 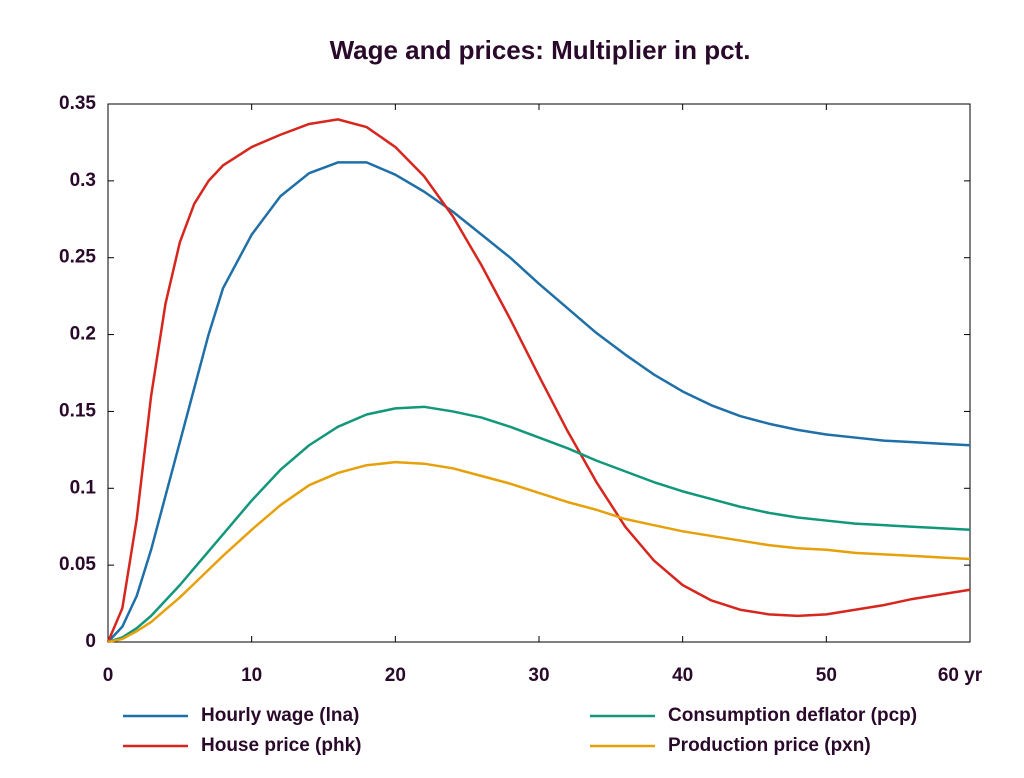 What do you see at coordinates (281, 745) in the screenshot?
I see `legend-label: House price (phk)` at bounding box center [281, 745].